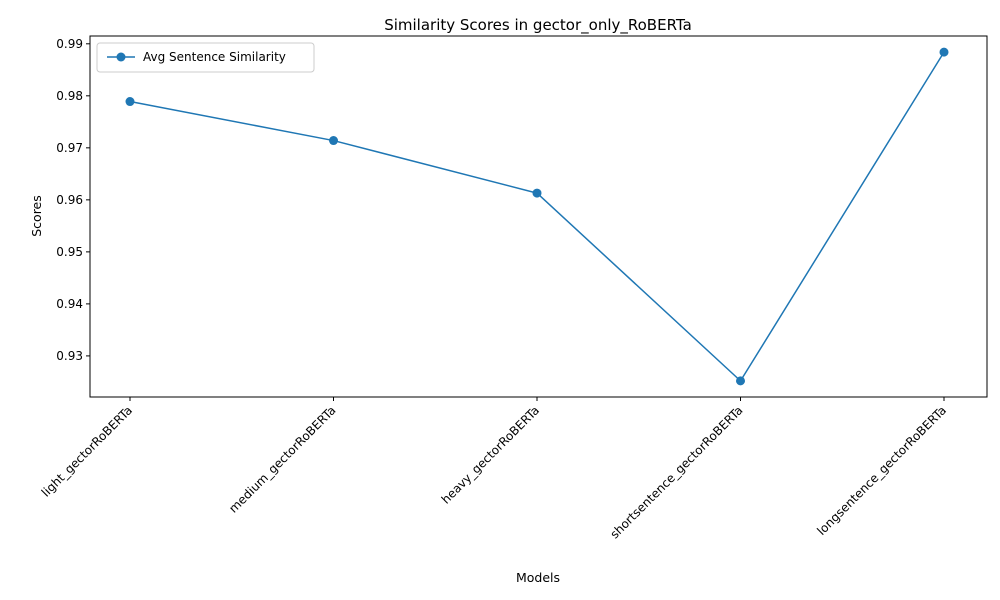 The height and width of the screenshot is (600, 1000). I want to click on legend-box, so click(205, 57).